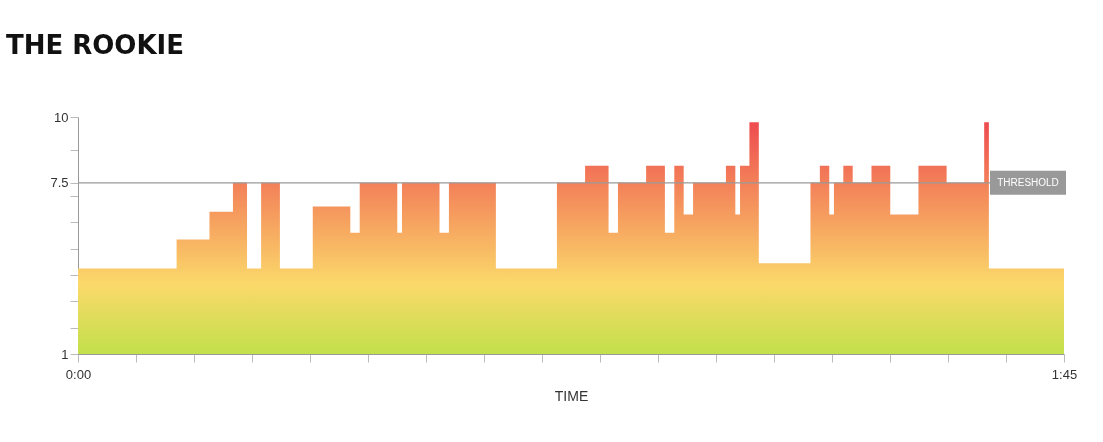 The width and height of the screenshot is (1103, 442). What do you see at coordinates (65, 354) in the screenshot?
I see `y-tick-label: 1` at bounding box center [65, 354].